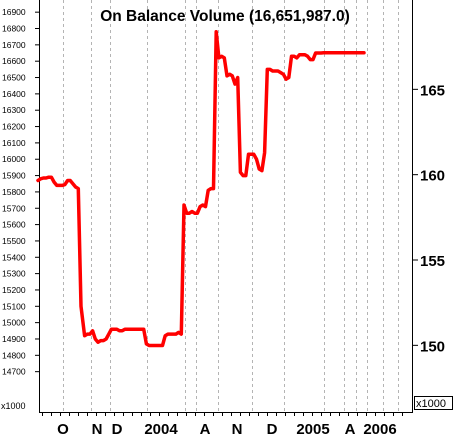 The width and height of the screenshot is (454, 438). What do you see at coordinates (14, 94) in the screenshot?
I see `left-axis-tick-label: 16400` at bounding box center [14, 94].